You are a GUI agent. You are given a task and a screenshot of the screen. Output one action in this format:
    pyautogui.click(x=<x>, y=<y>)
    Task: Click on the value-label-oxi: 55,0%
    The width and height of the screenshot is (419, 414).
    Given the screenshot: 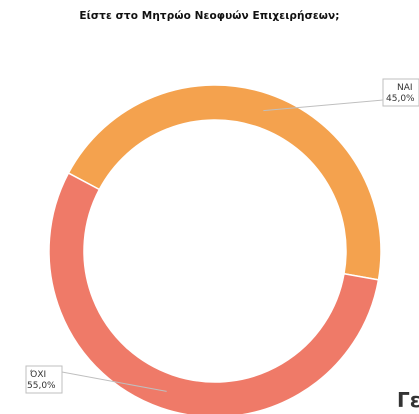 What is the action you would take?
    pyautogui.click(x=41, y=386)
    